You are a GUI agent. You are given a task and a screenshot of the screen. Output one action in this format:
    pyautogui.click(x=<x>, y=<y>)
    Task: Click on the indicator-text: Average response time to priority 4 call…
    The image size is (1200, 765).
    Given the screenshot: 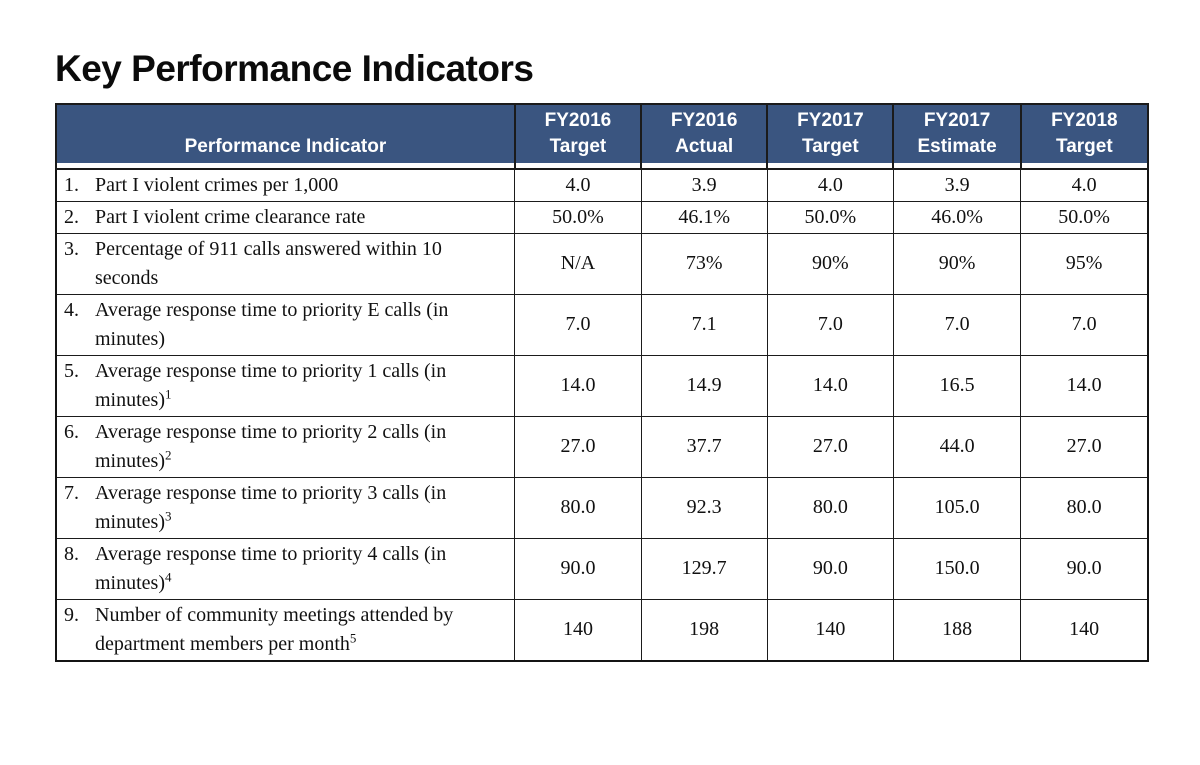 What is the action you would take?
    pyautogui.click(x=271, y=568)
    